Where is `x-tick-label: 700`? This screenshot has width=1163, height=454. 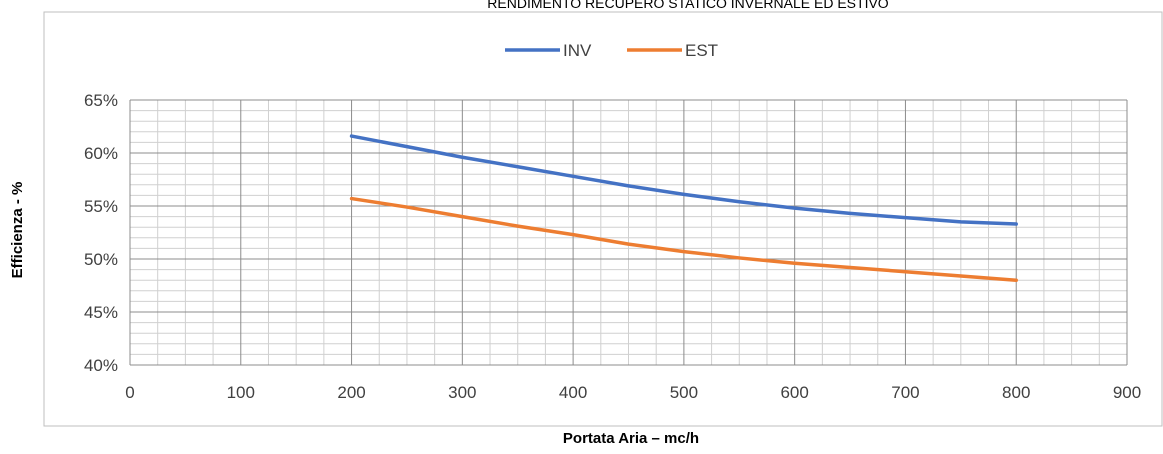 x-tick-label: 700 is located at coordinates (905, 392).